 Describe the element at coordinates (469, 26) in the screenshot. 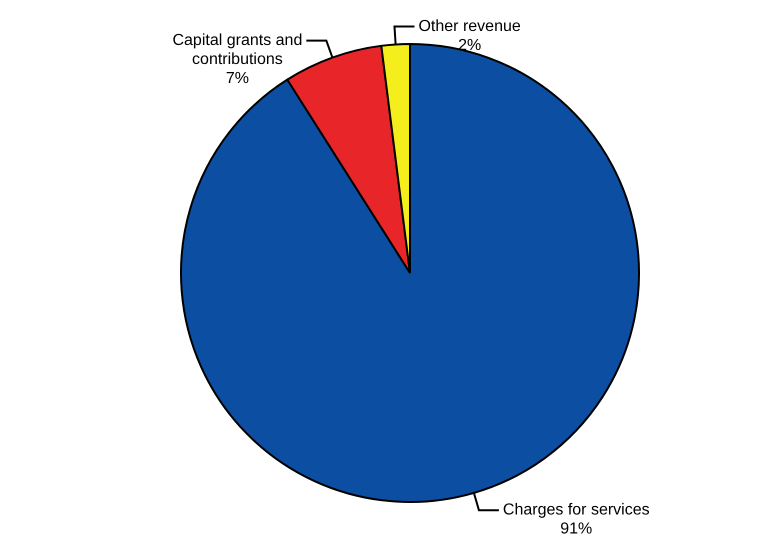

I see `slice-label: Other revenue` at that location.